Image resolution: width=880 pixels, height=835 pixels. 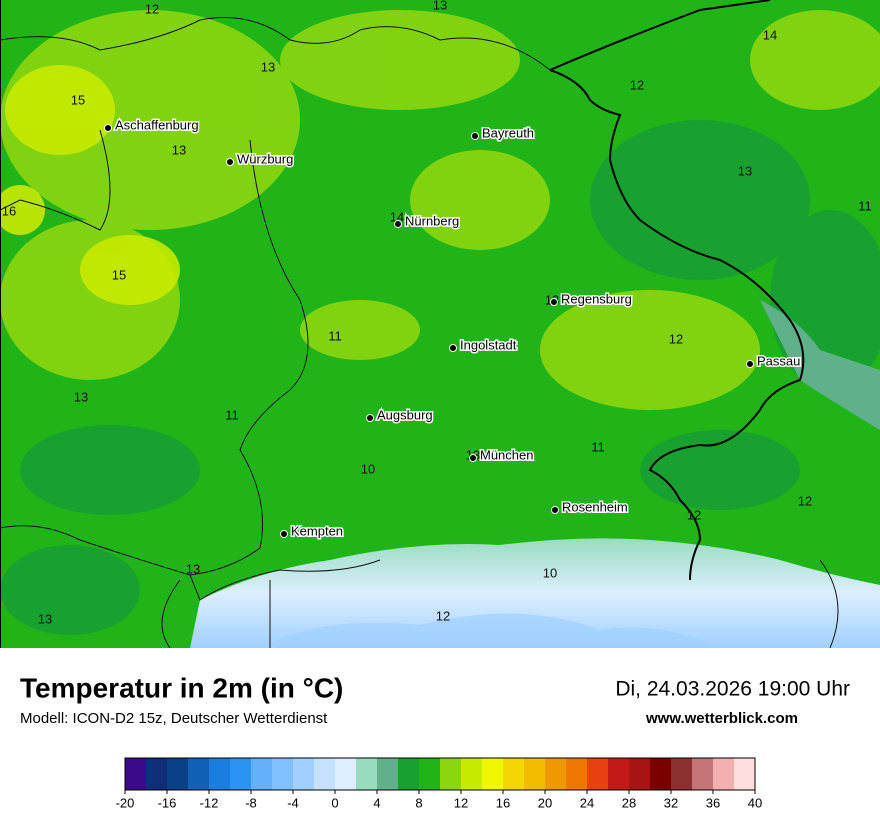 What do you see at coordinates (713, 802) in the screenshot?
I see `colorbar-tick-label: 36` at bounding box center [713, 802].